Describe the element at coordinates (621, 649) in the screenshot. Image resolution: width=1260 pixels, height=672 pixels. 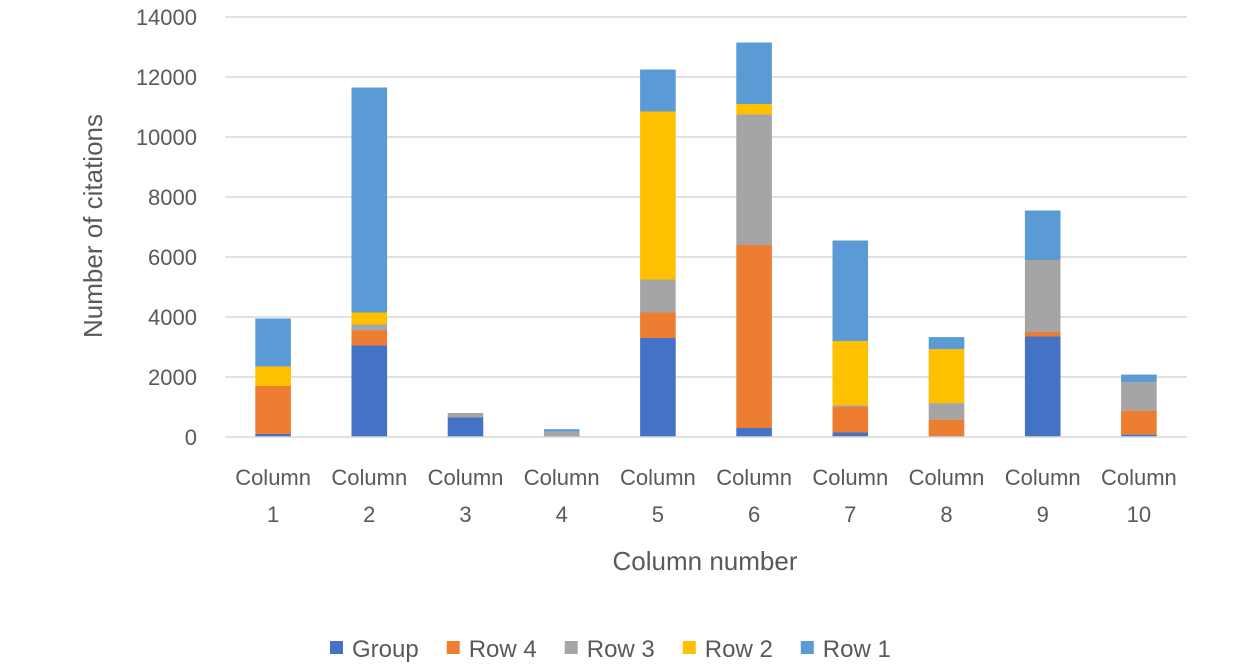
I see `legend-label: Row 3` at that location.